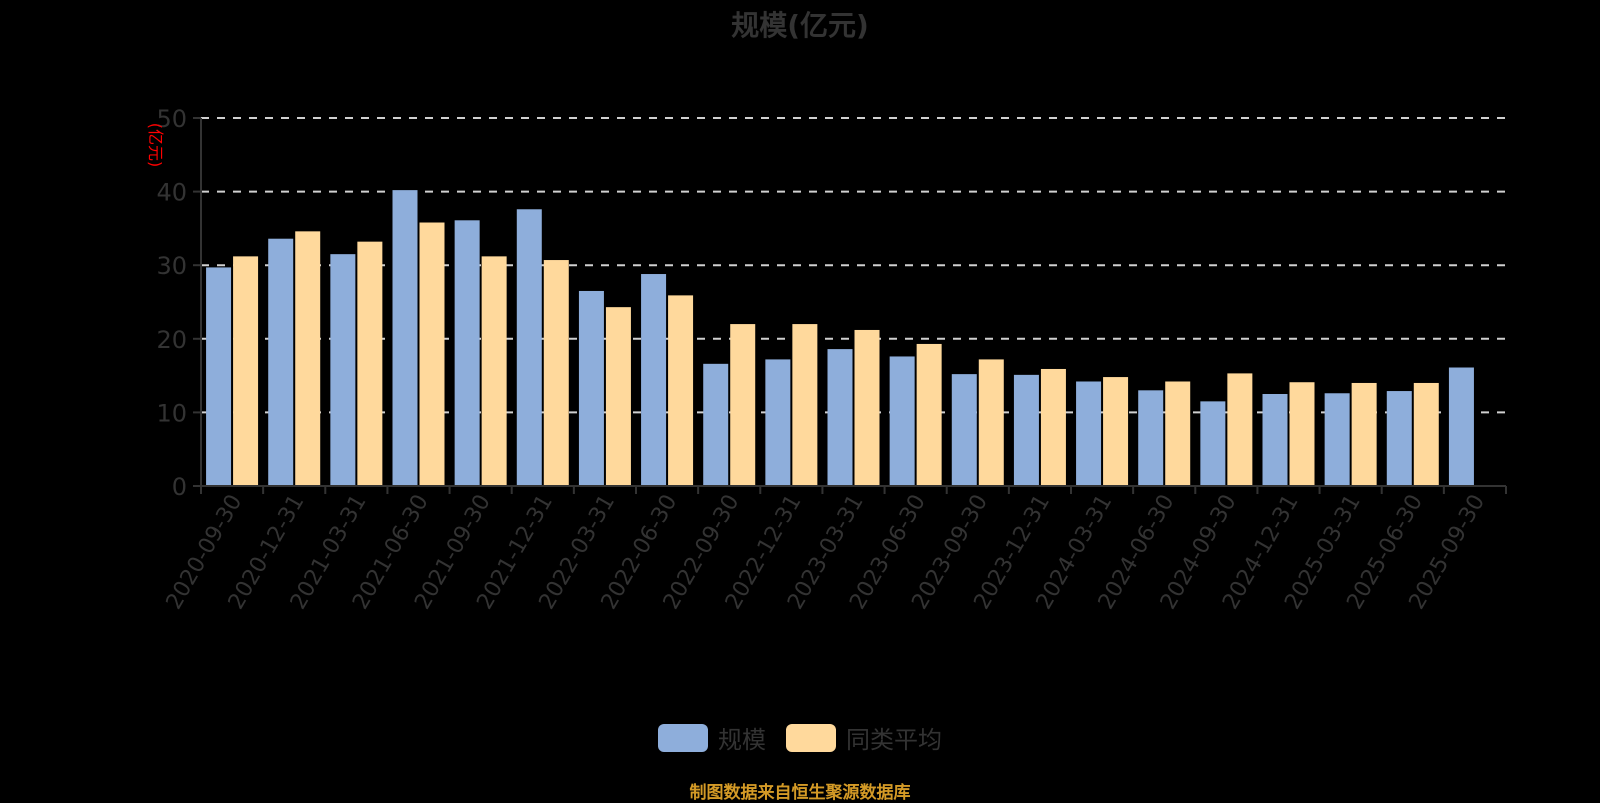 This screenshot has height=803, width=1600. I want to click on legend: 规模 同类平均, so click(800, 737).